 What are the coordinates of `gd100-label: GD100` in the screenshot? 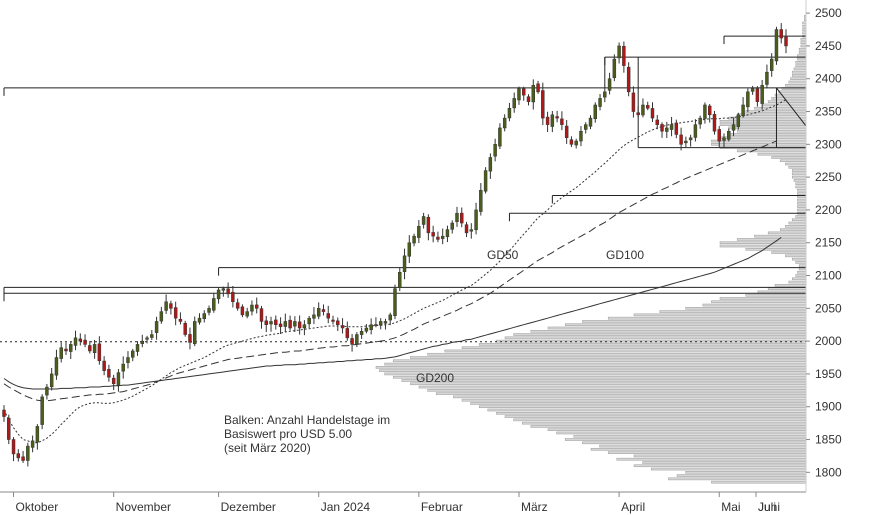 It's located at (625, 255).